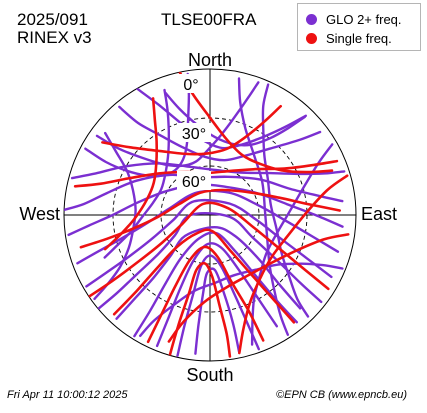  I want to click on legend-item-single: Single freq., so click(349, 38).